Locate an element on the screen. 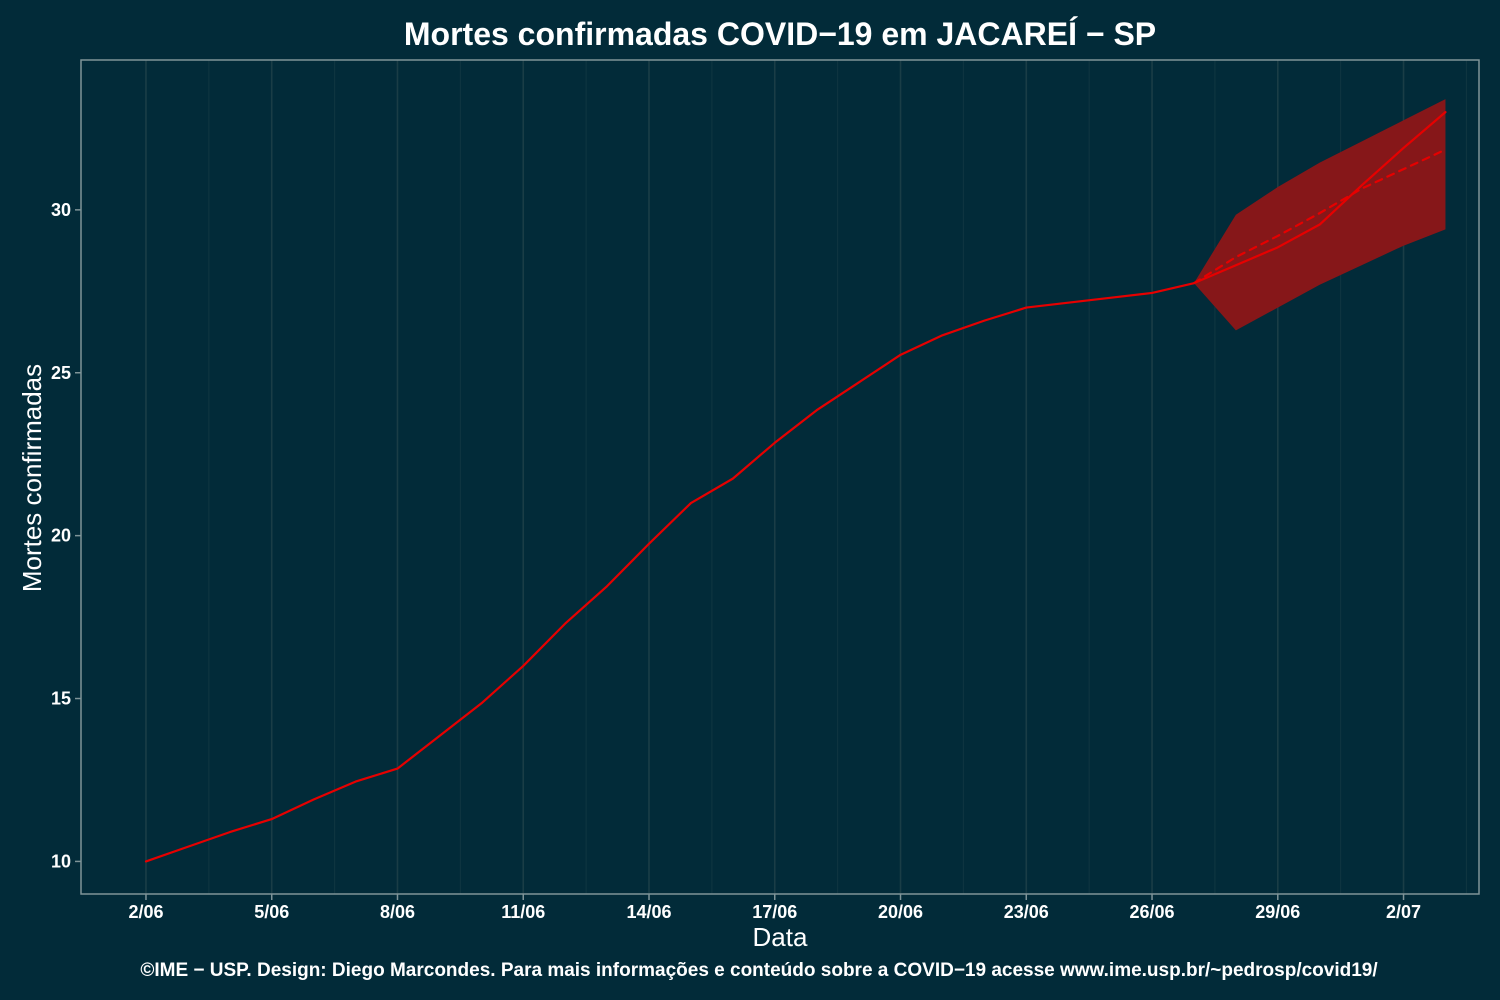  x-tick-label: 2/07 is located at coordinates (1403, 912).